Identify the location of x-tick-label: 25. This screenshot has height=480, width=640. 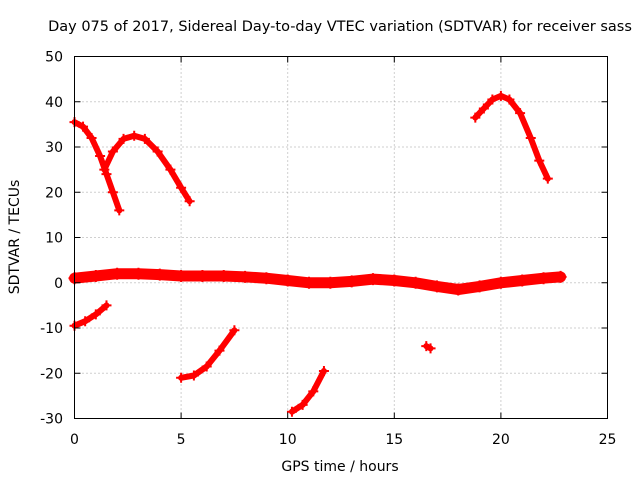
(608, 440).